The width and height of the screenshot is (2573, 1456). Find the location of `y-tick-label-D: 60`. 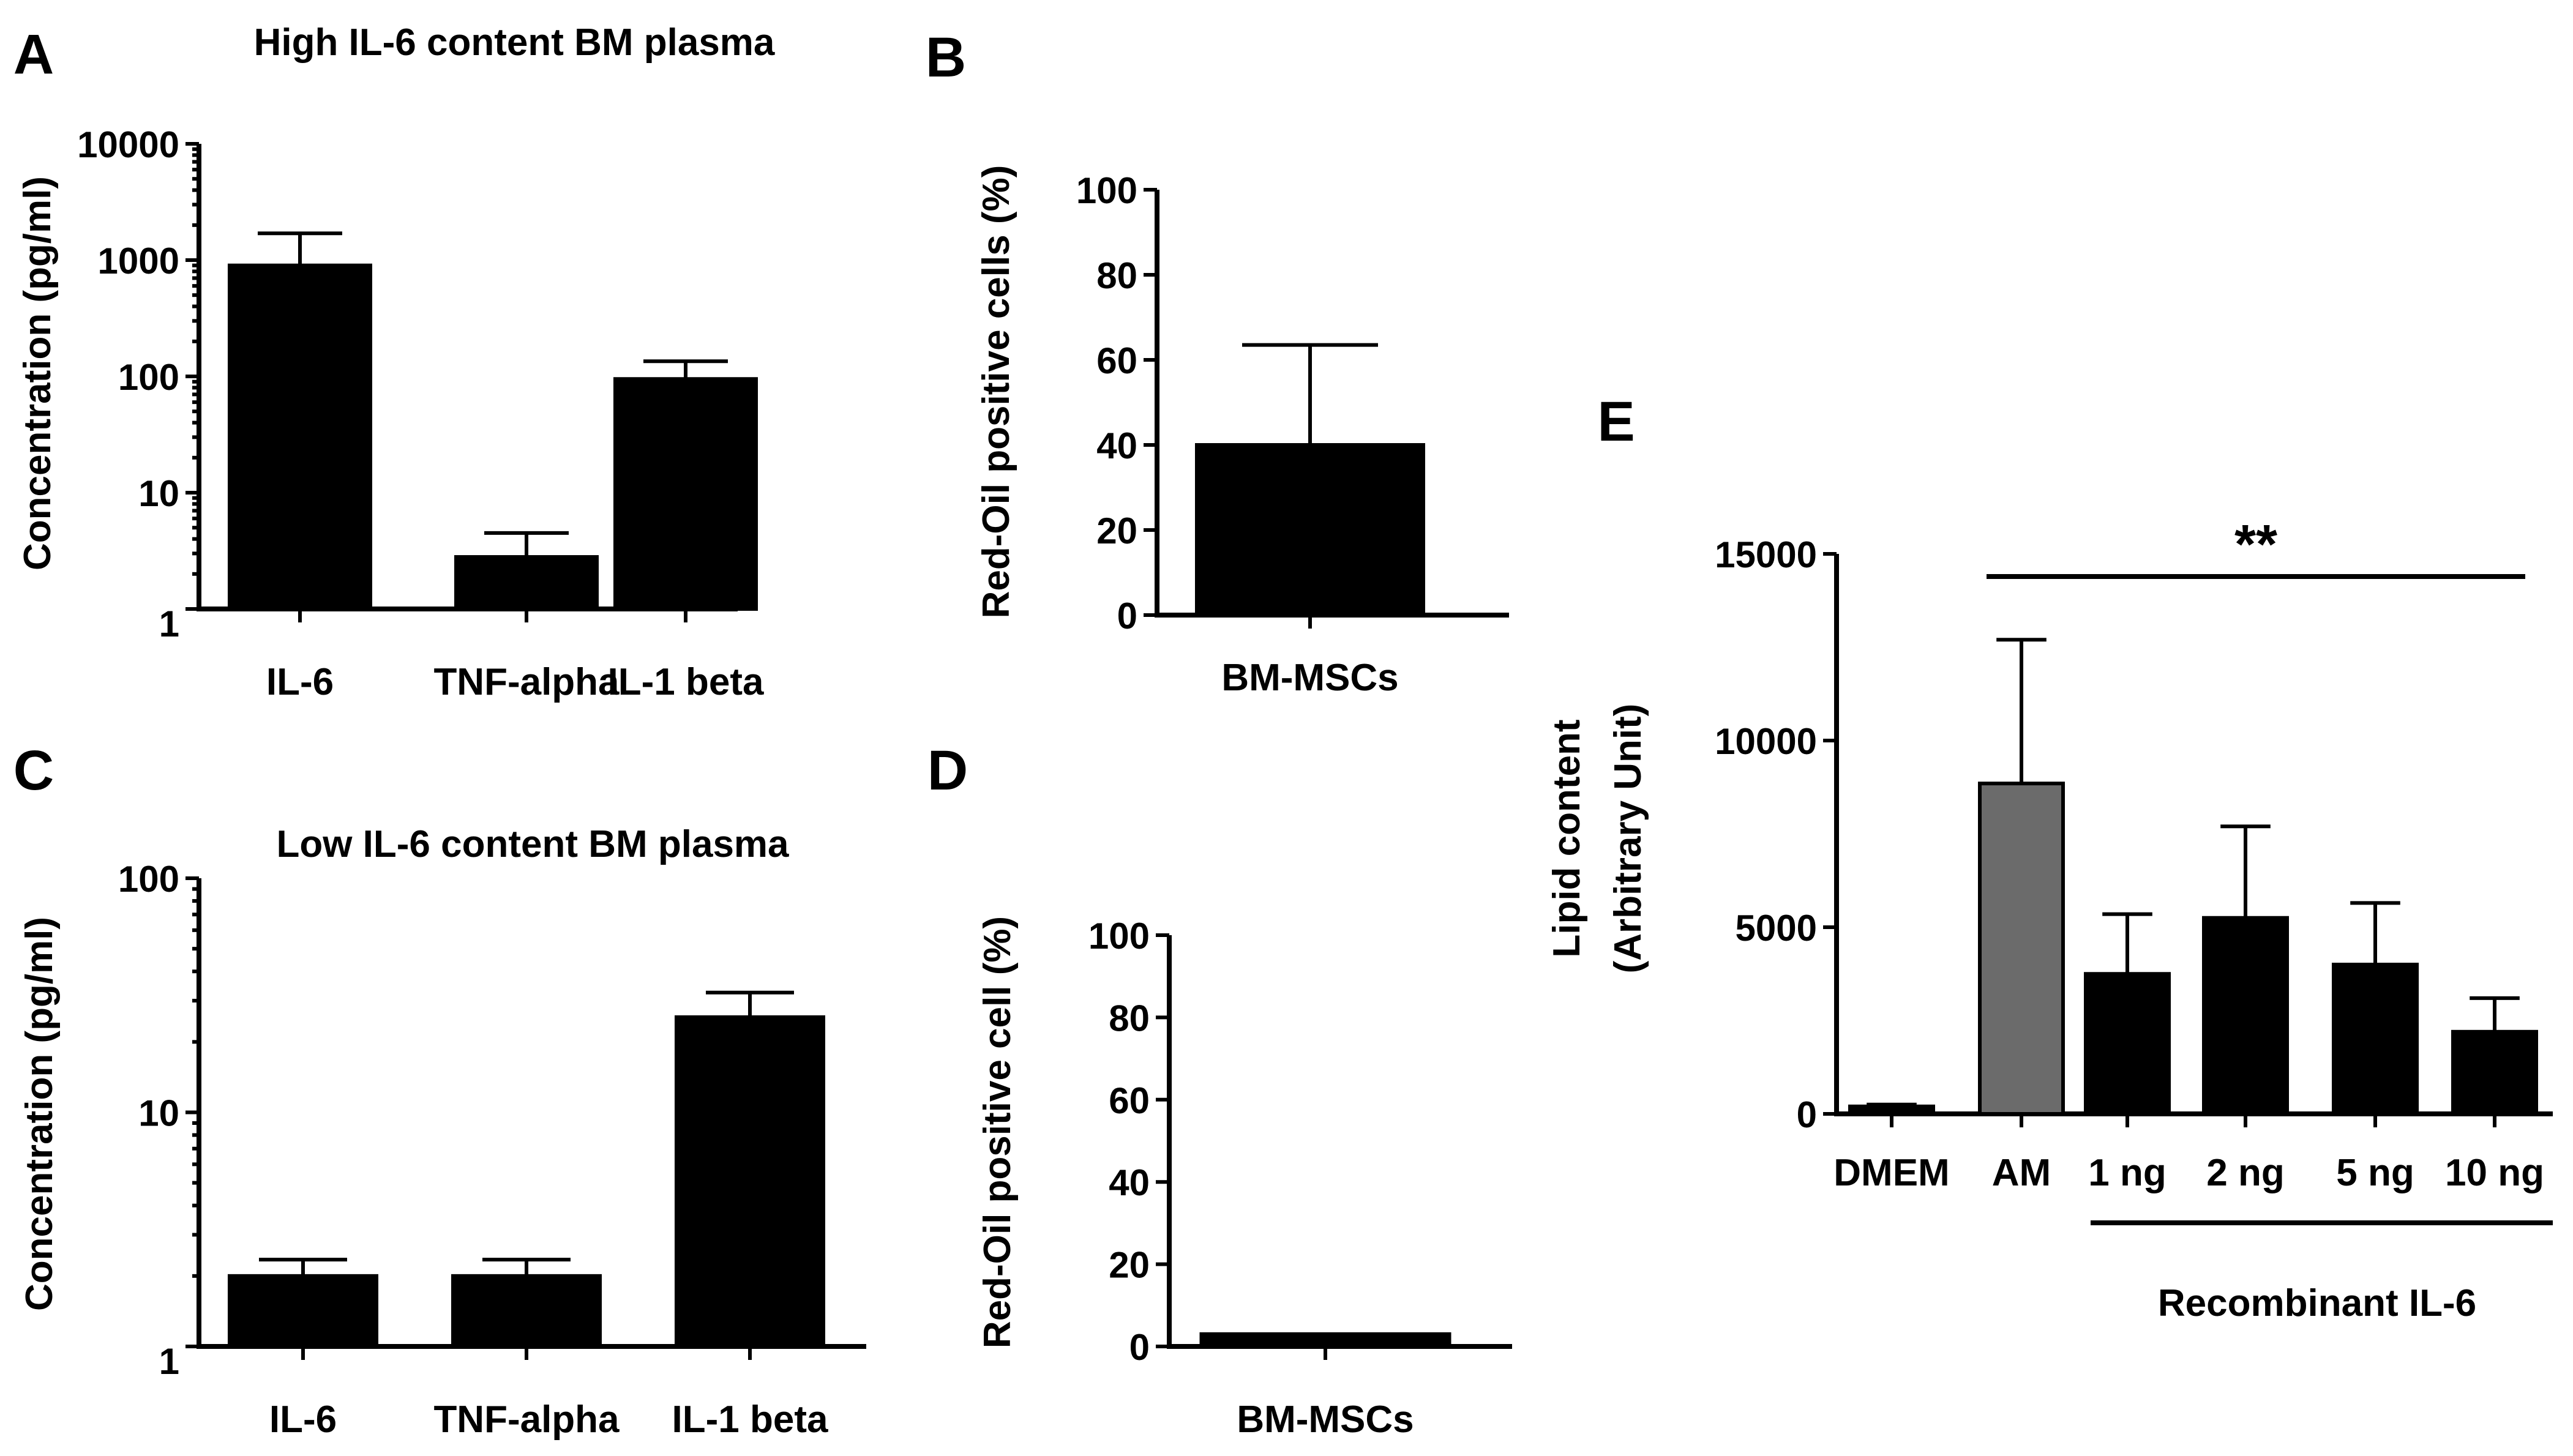

y-tick-label-D: 60 is located at coordinates (1129, 1100).